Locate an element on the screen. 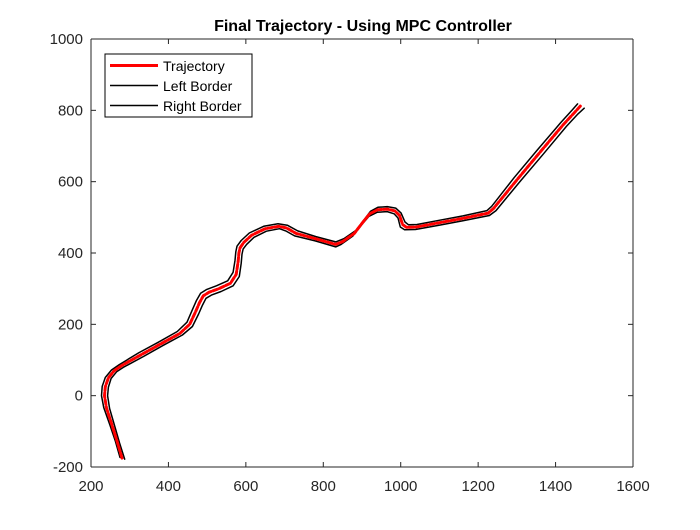  y-tick-label: 1000 is located at coordinates (66, 39).